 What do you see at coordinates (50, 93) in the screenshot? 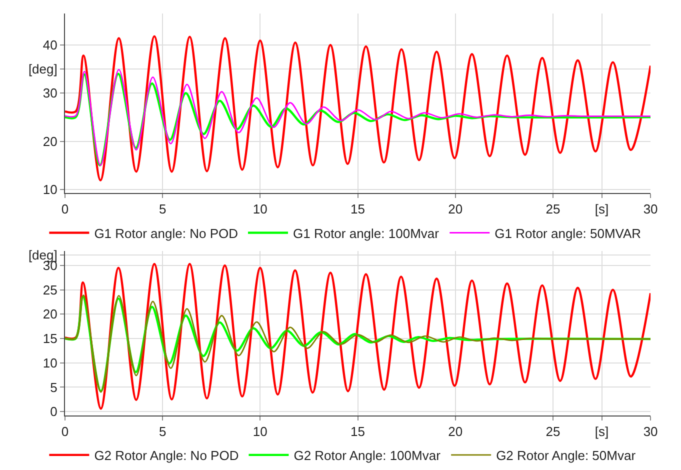
I see `y-tick-label: 30` at bounding box center [50, 93].